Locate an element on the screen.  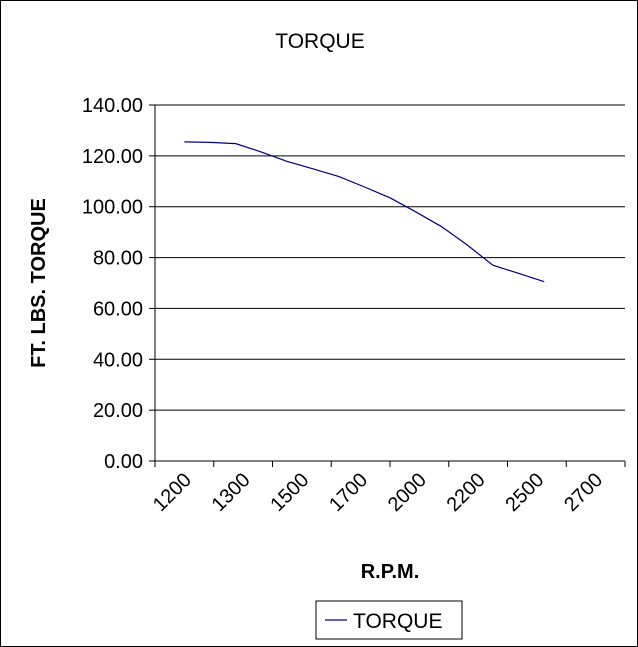
legend: TORQUE is located at coordinates (389, 620).